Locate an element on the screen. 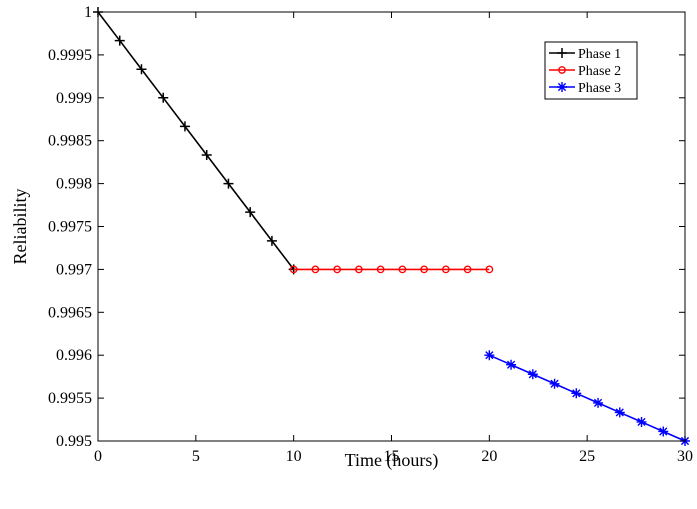  y-tick-label: 0.997 is located at coordinates (74, 269).